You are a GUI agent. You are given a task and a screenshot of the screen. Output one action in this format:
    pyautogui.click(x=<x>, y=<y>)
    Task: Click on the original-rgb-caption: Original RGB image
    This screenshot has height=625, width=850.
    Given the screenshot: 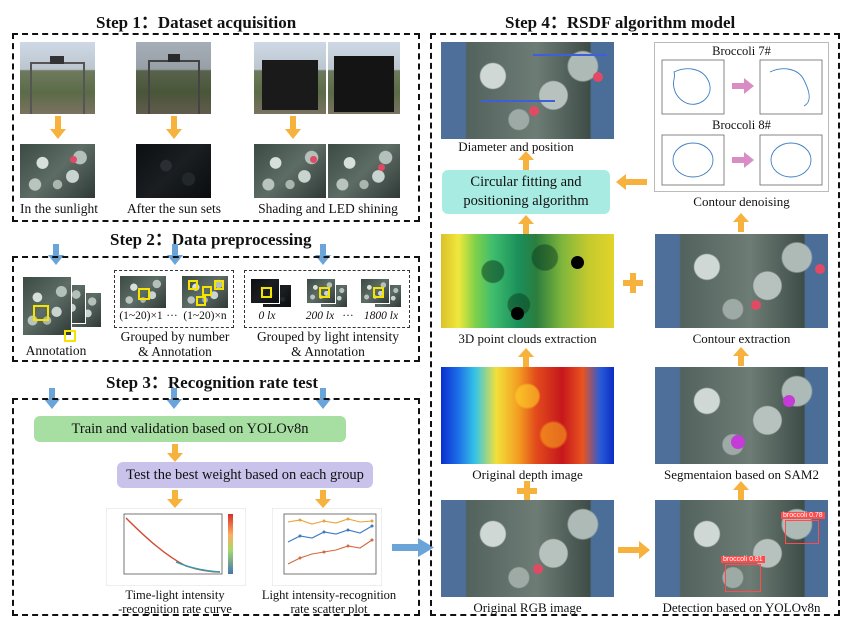 What is the action you would take?
    pyautogui.click(x=527, y=607)
    